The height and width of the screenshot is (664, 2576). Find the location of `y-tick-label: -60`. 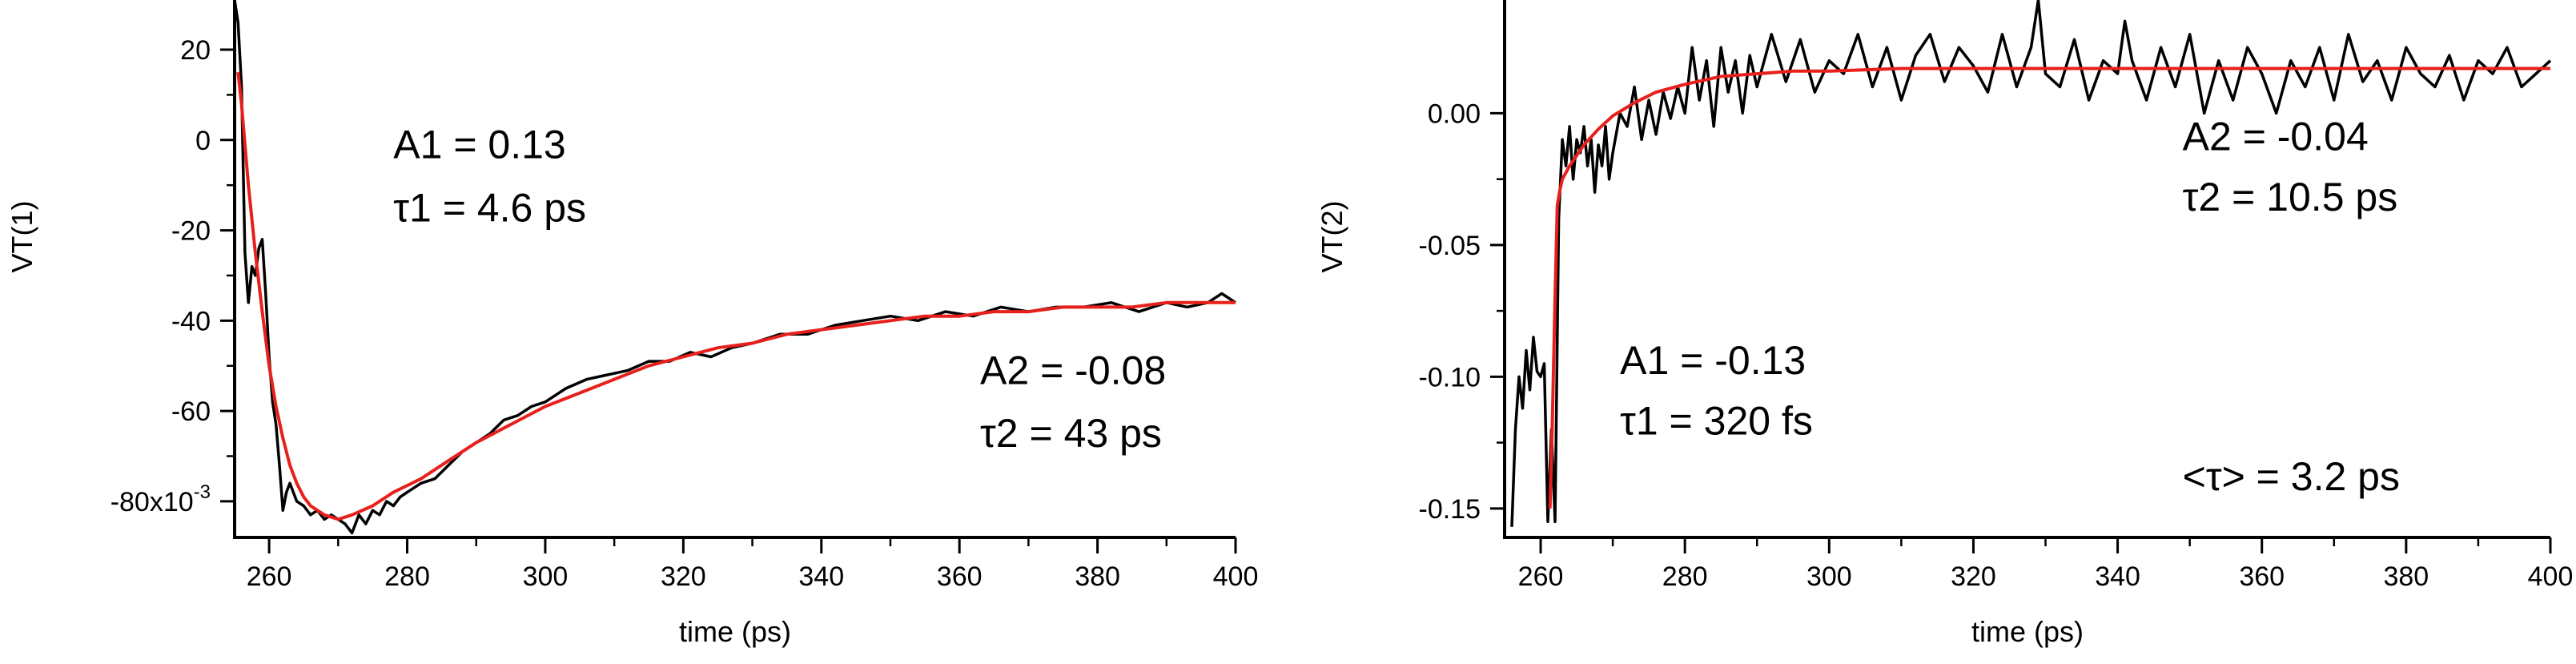

y-tick-label: -60 is located at coordinates (191, 411).